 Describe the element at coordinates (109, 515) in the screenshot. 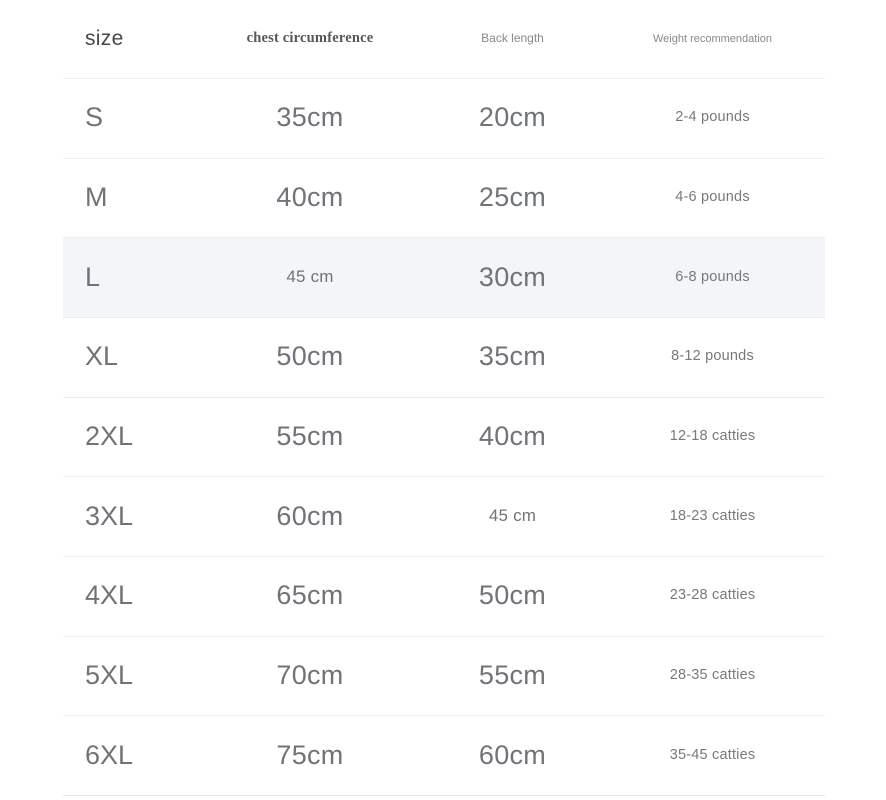

I see `size-label: 3XL` at that location.